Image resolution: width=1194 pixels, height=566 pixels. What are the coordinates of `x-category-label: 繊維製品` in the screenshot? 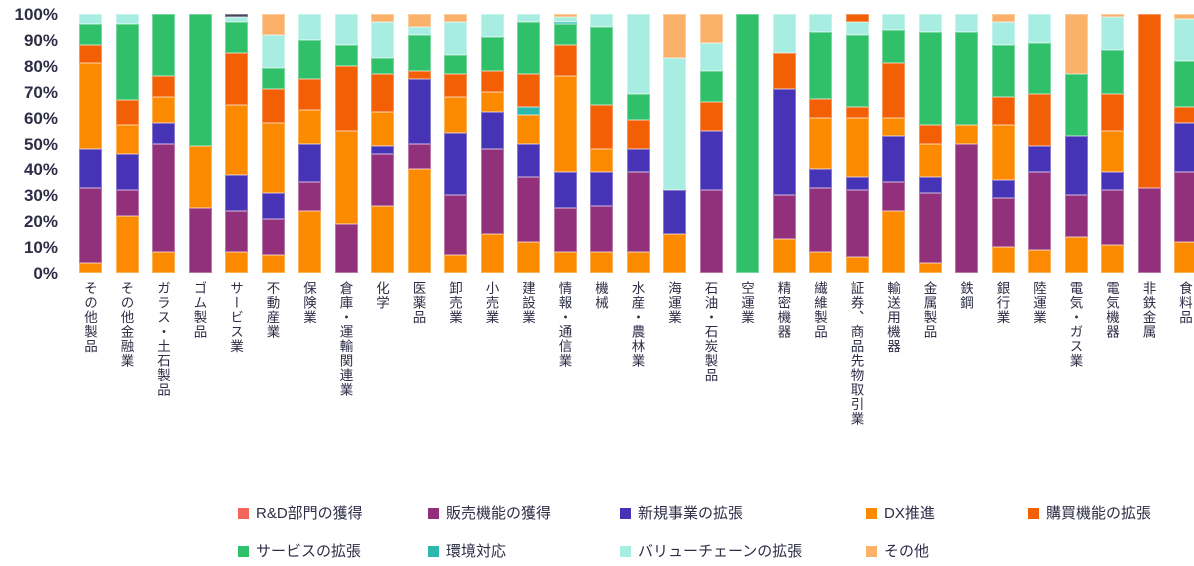 It's located at (819, 310).